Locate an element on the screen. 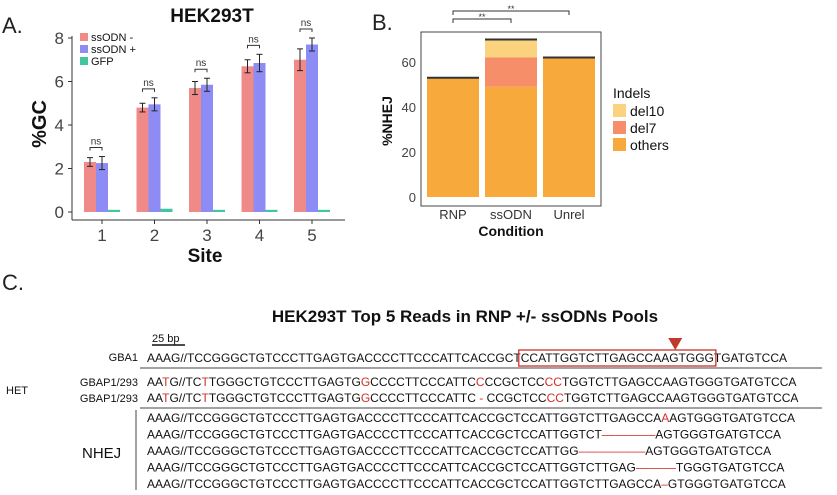 The width and height of the screenshot is (837, 495). panel-b-xlabel: Condition is located at coordinates (510, 231).